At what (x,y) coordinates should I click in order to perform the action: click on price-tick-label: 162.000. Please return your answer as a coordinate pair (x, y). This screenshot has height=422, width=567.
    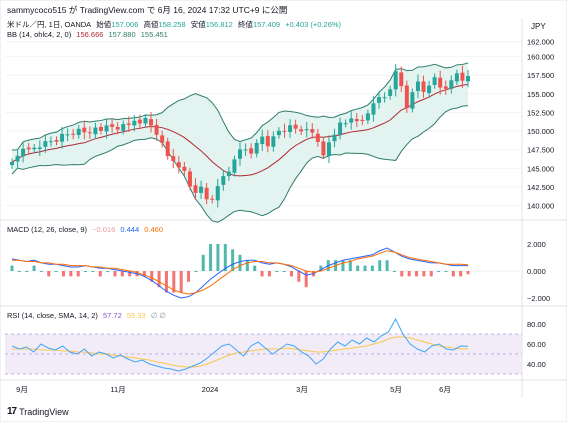
    Looking at the image, I should click on (540, 42).